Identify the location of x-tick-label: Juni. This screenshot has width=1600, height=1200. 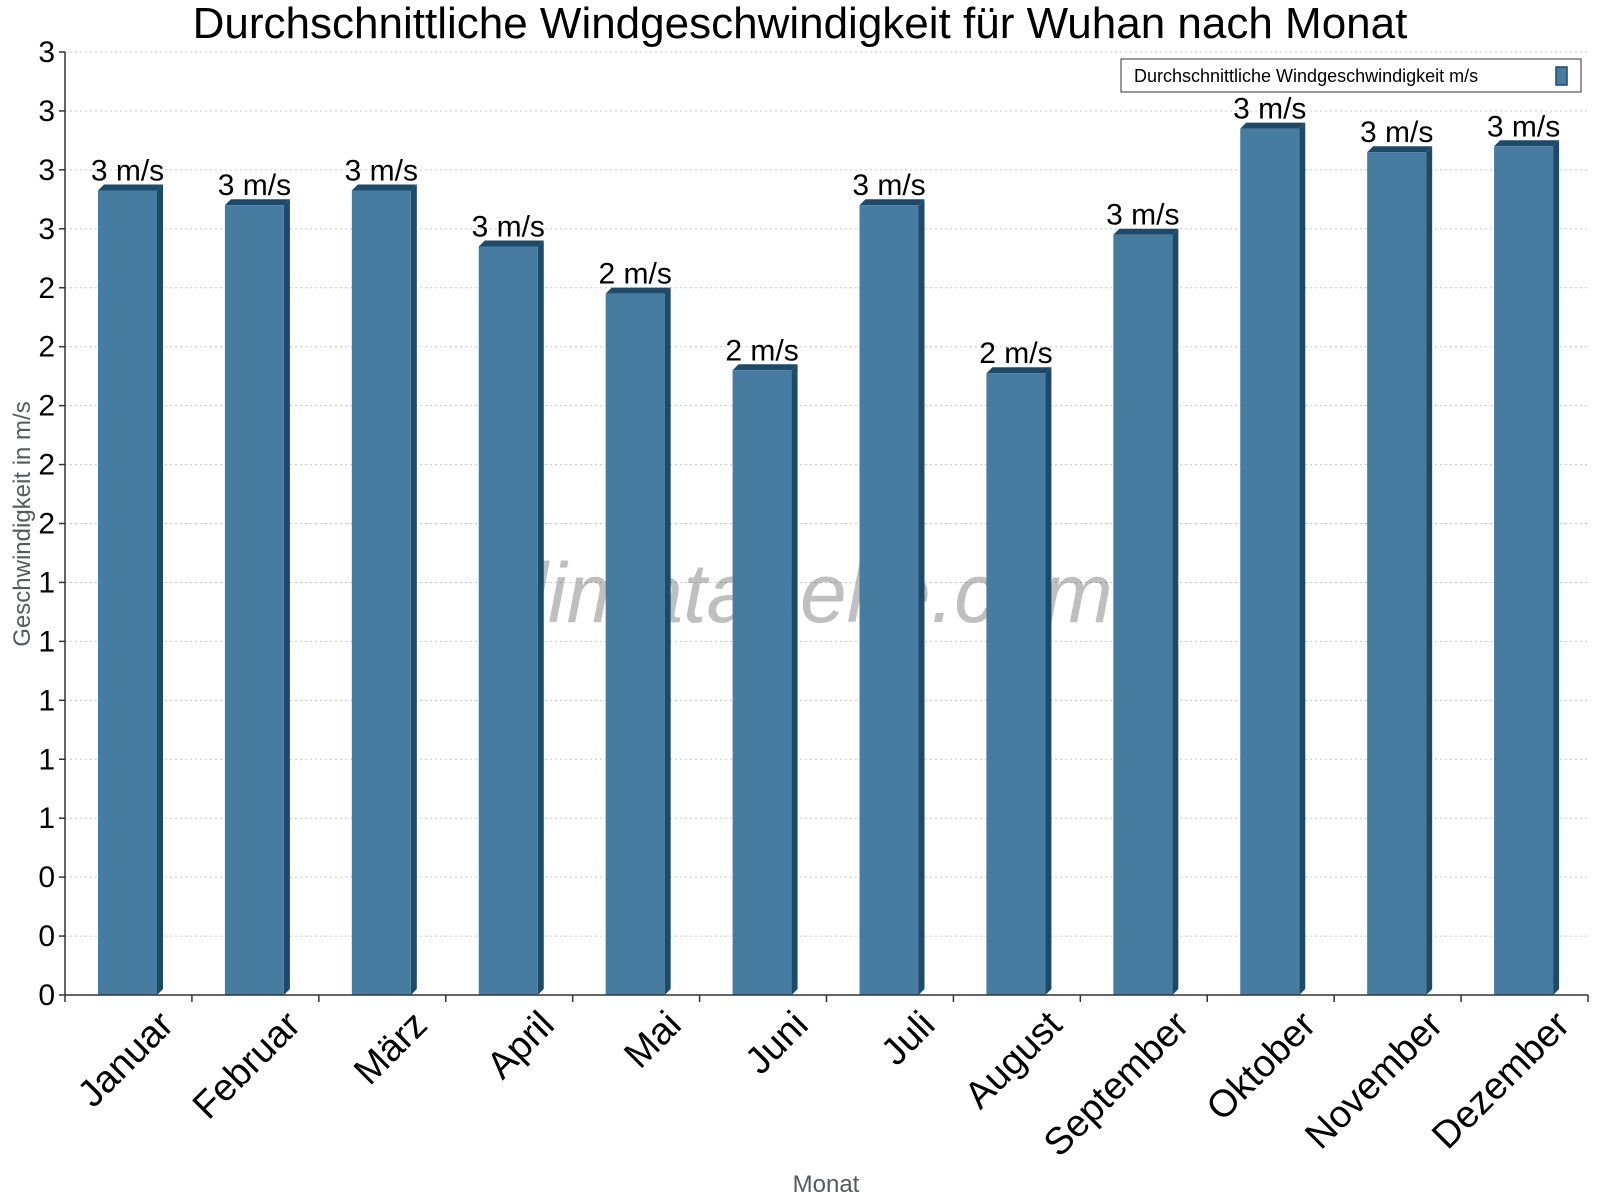
(776, 1043).